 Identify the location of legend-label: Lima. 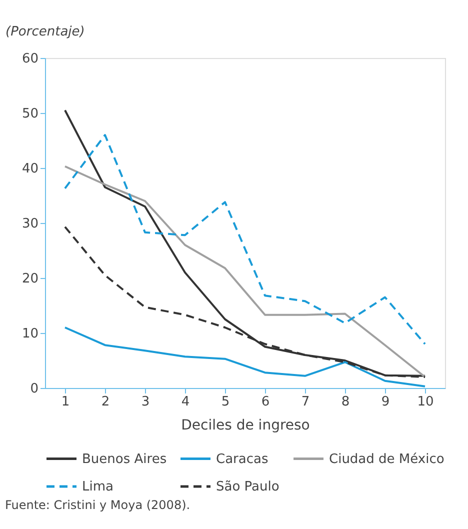
(98, 487).